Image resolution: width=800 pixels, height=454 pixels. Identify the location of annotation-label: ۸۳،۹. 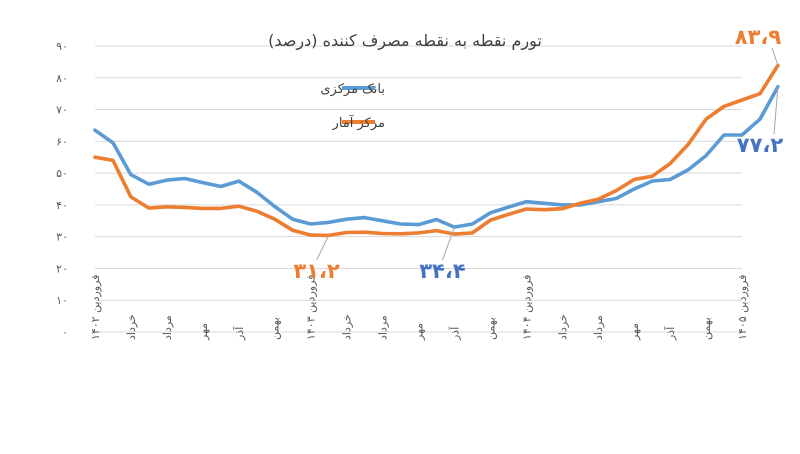
(758, 37).